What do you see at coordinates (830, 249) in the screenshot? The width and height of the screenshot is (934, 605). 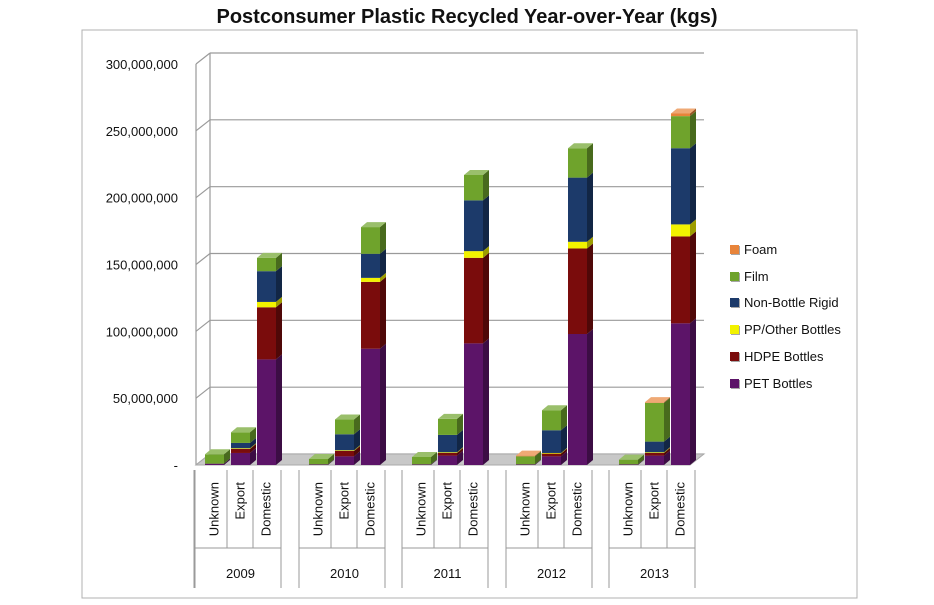 I see `legend-item: Foam` at bounding box center [830, 249].